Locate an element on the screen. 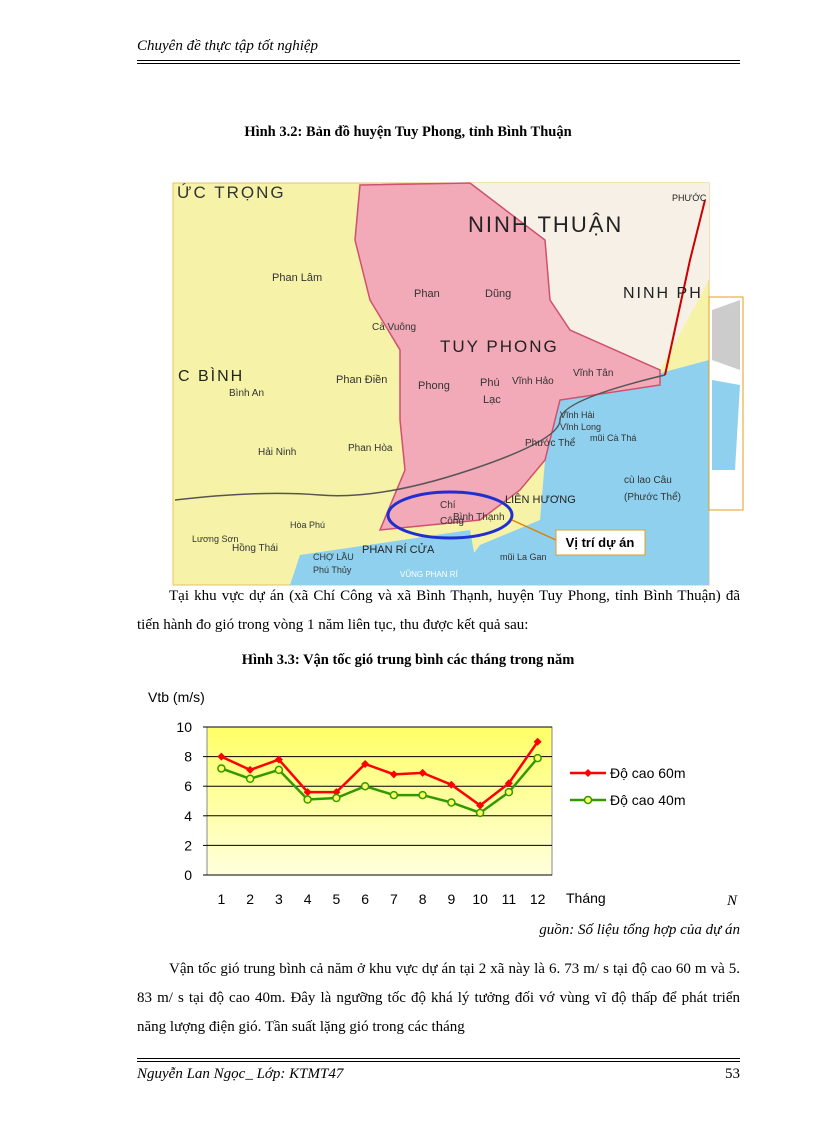  y-tick-label: 2 is located at coordinates (188, 845).